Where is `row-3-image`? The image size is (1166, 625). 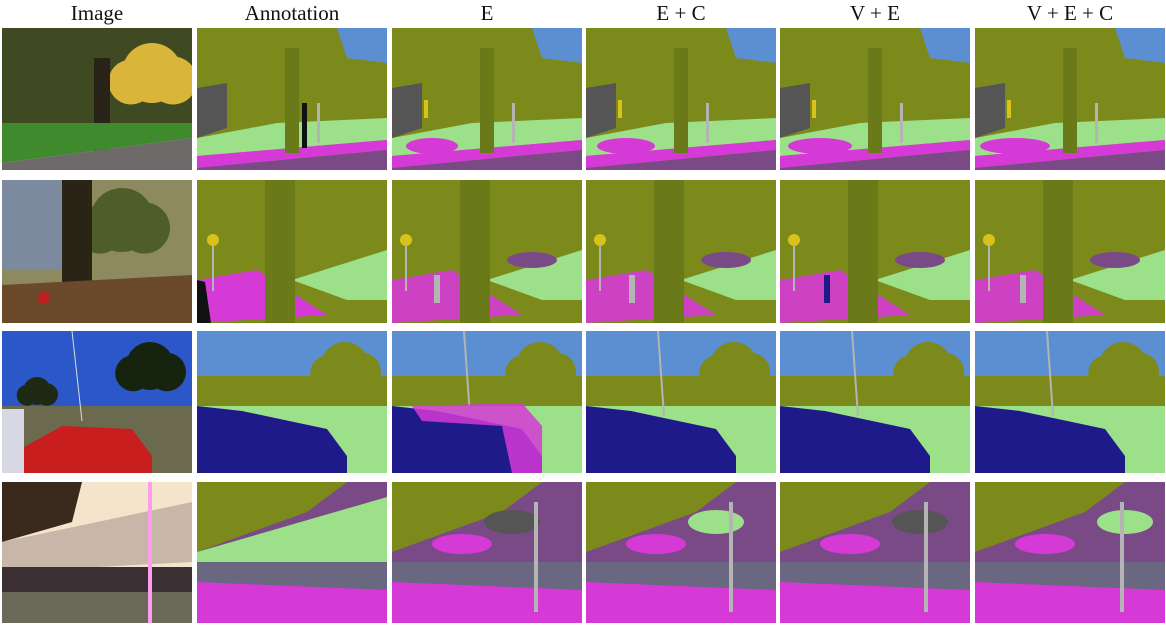
row-3-image is located at coordinates (97, 402).